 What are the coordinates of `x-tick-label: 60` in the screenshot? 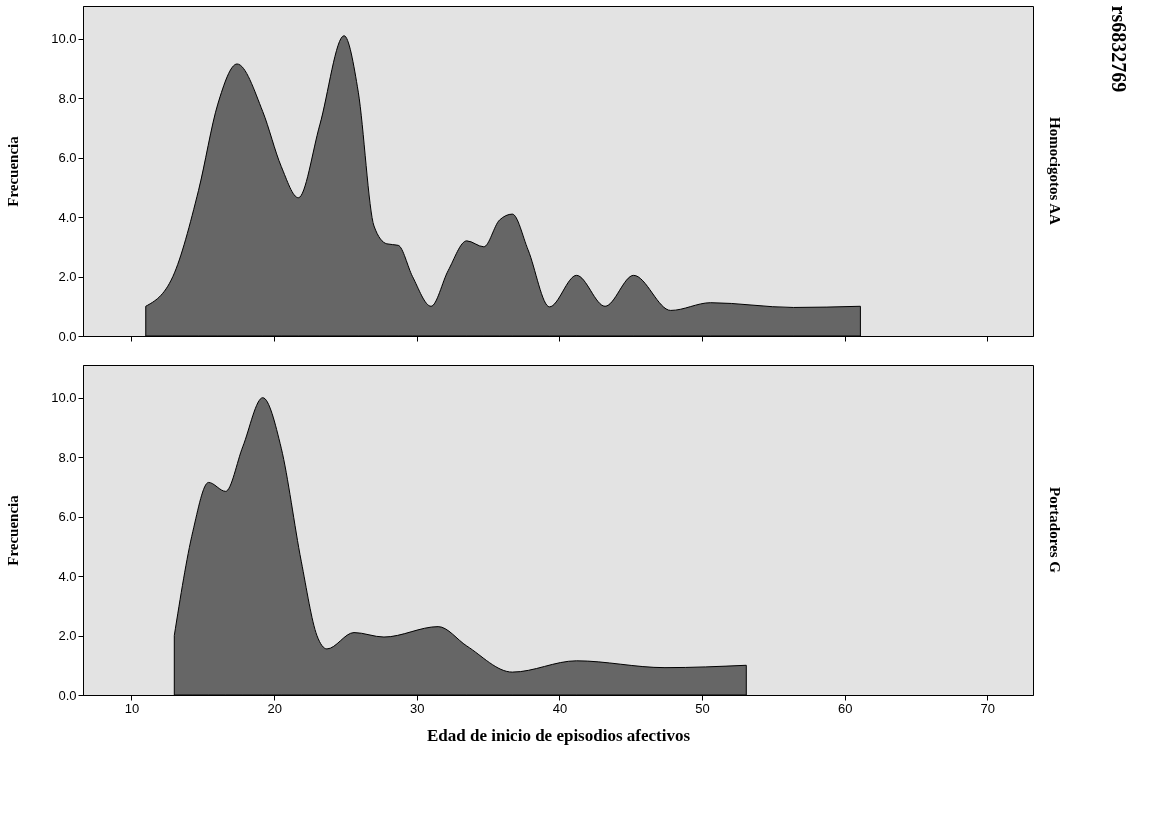 It's located at (845, 708).